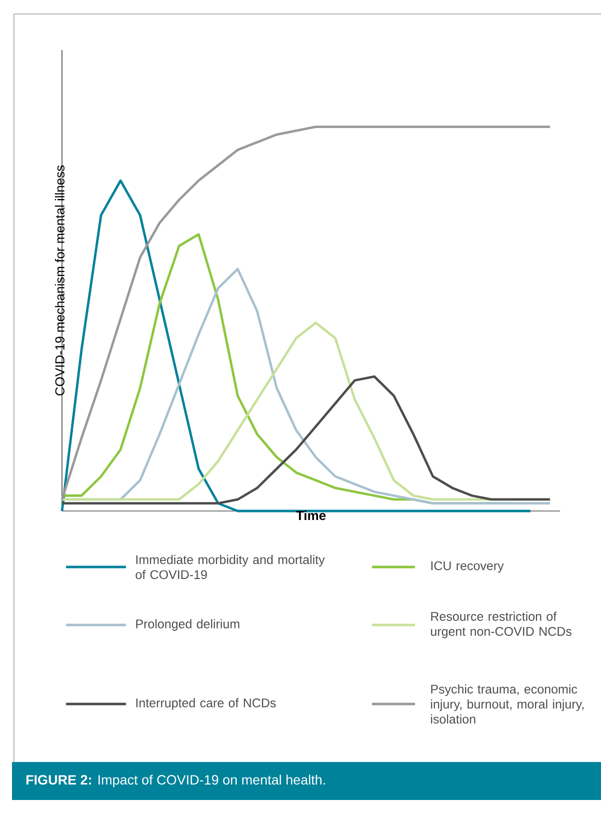 The height and width of the screenshot is (823, 601). Describe the element at coordinates (59, 280) in the screenshot. I see `y-axis-title: COVID-19 mechanism for mental illness` at that location.